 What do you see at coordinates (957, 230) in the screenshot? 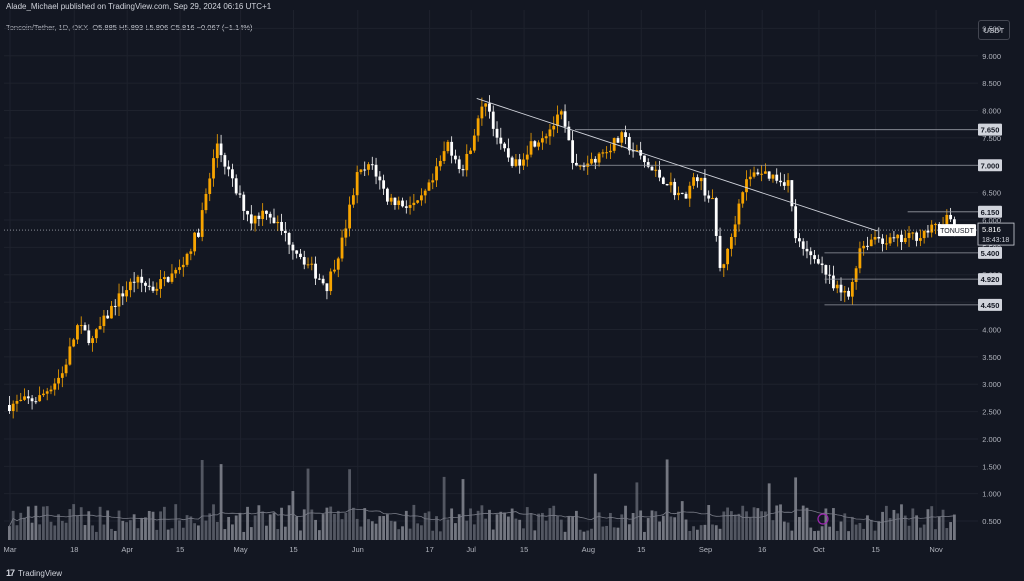
I see `symbol-tag-box` at bounding box center [957, 230].